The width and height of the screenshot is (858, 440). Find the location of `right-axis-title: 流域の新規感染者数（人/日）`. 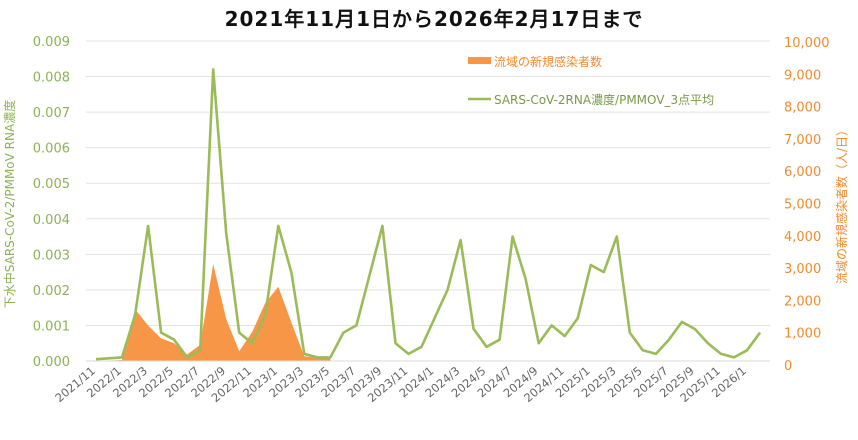

right-axis-title: 流域の新規感染者数（人/日） is located at coordinates (841, 204).